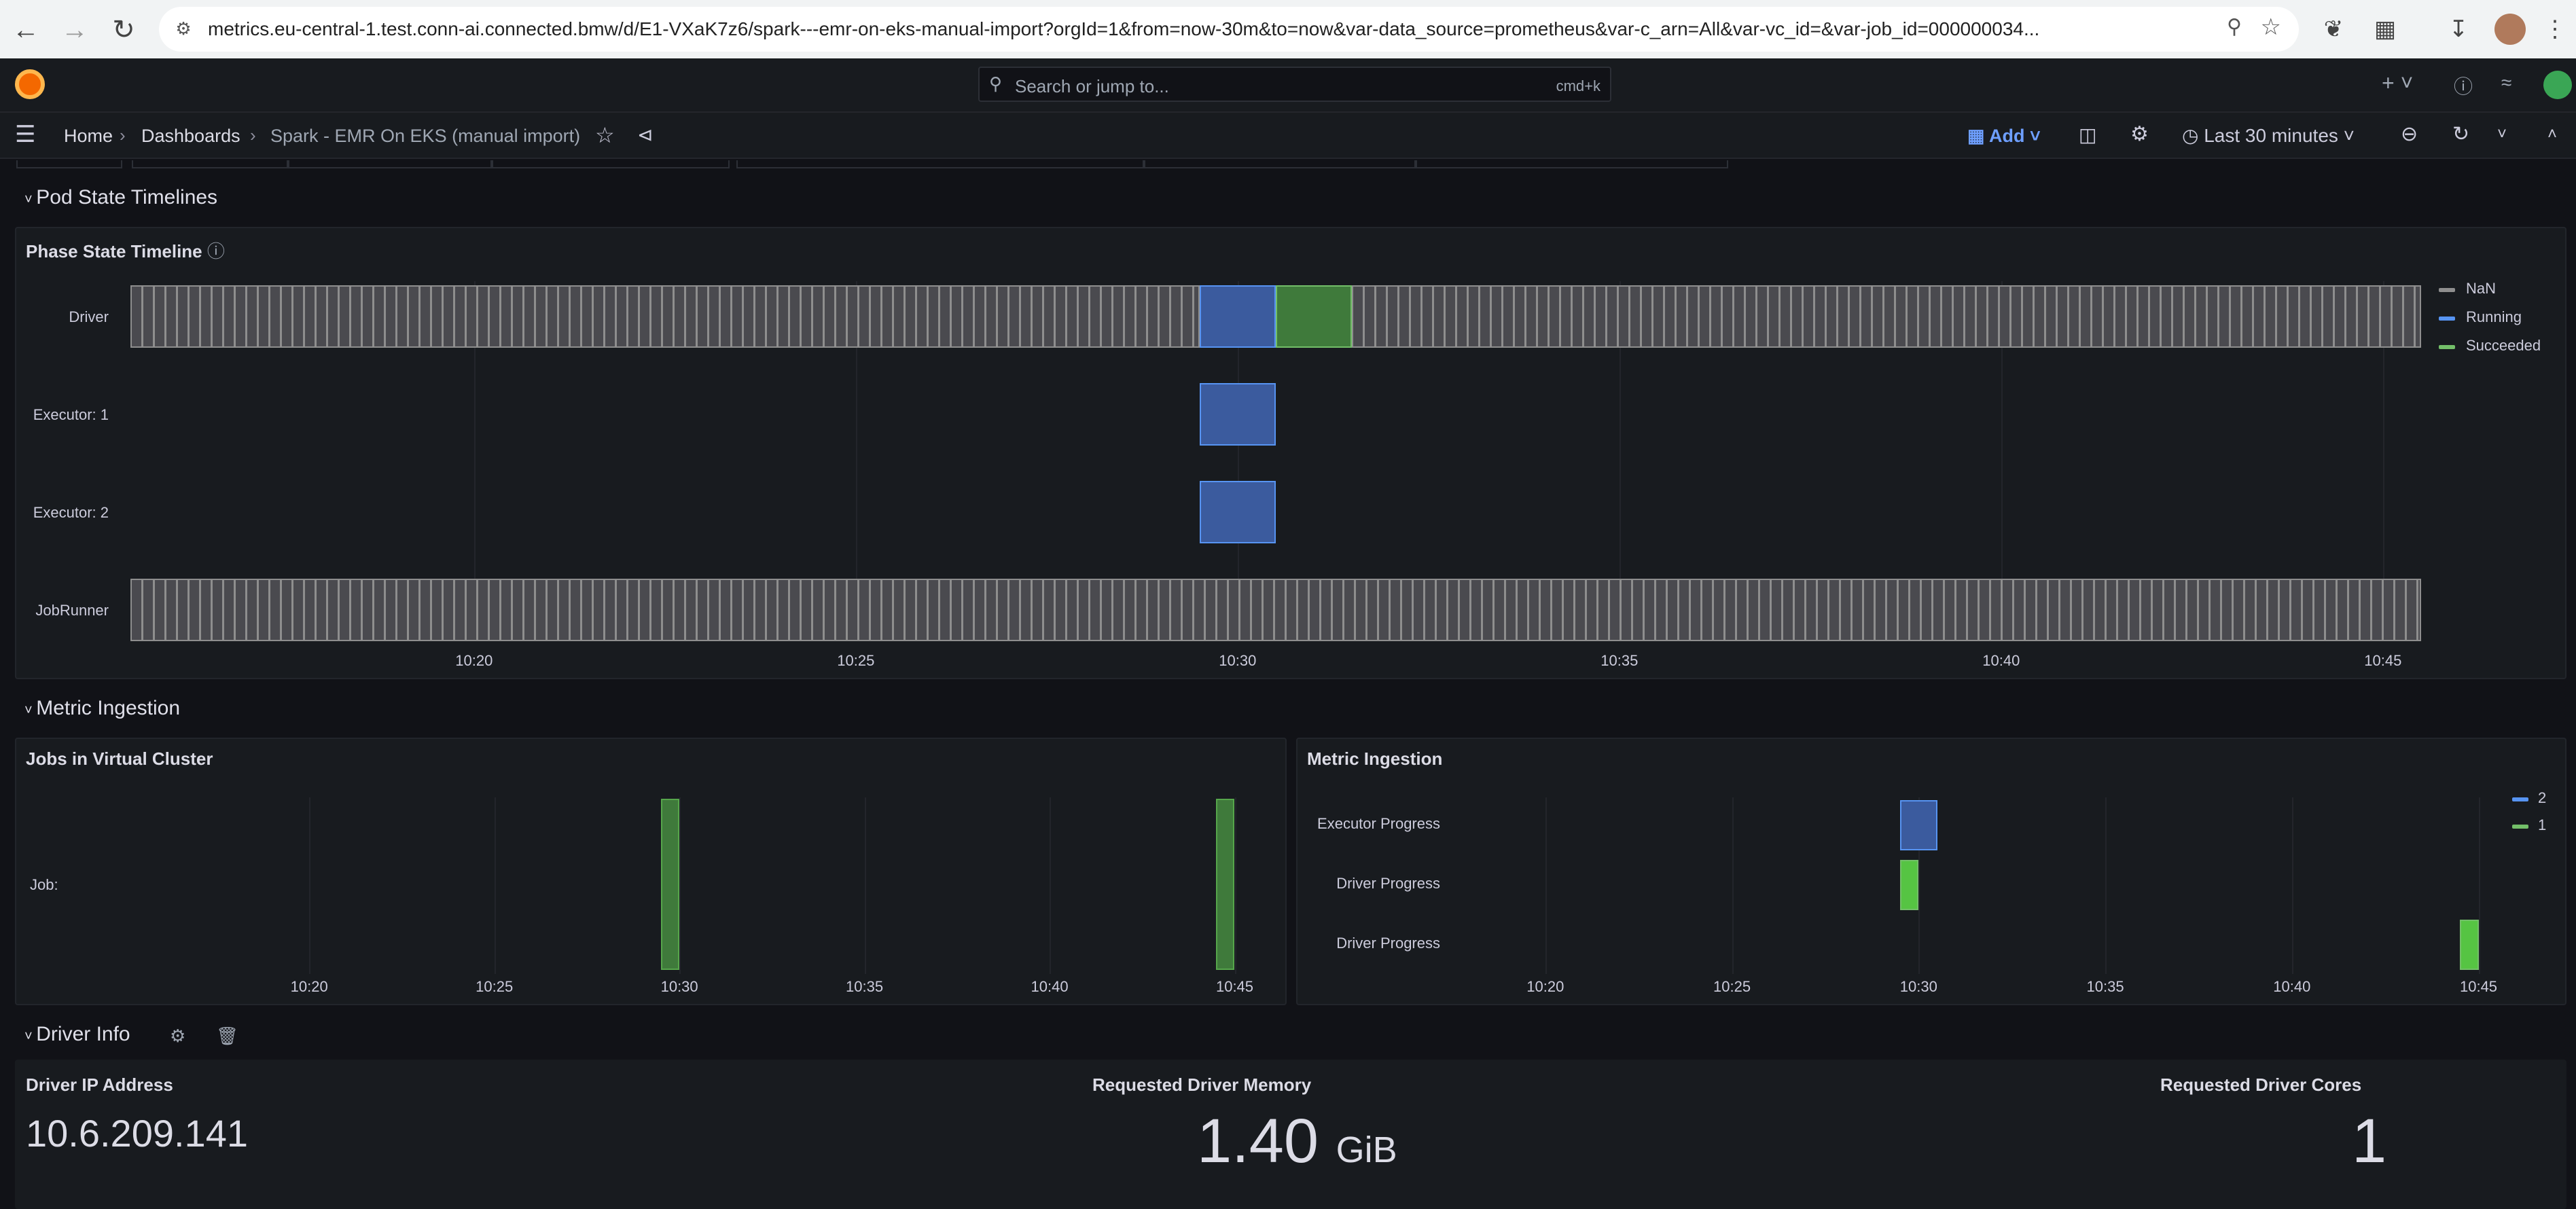 The height and width of the screenshot is (1209, 2576). I want to click on driver-memory-title: Requested Driver Memory, so click(1202, 1085).